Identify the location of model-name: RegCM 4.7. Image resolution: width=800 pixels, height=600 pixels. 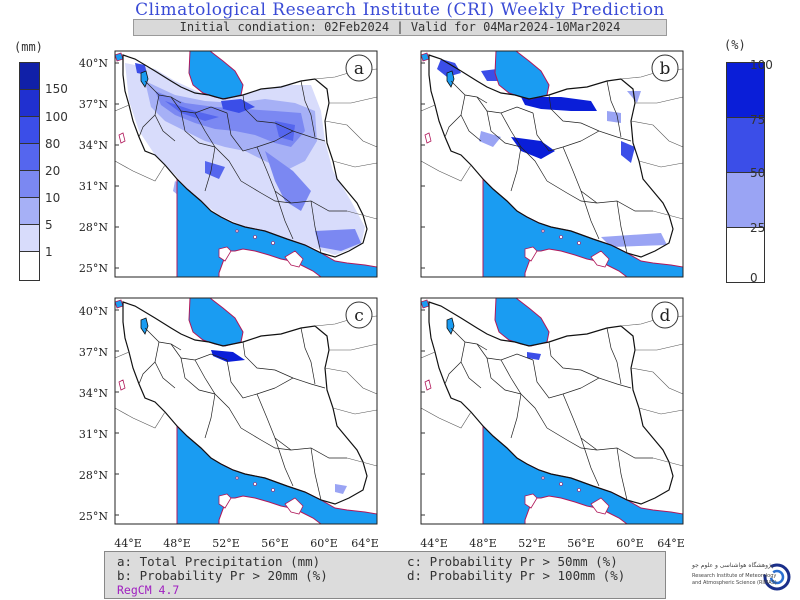
(148, 590).